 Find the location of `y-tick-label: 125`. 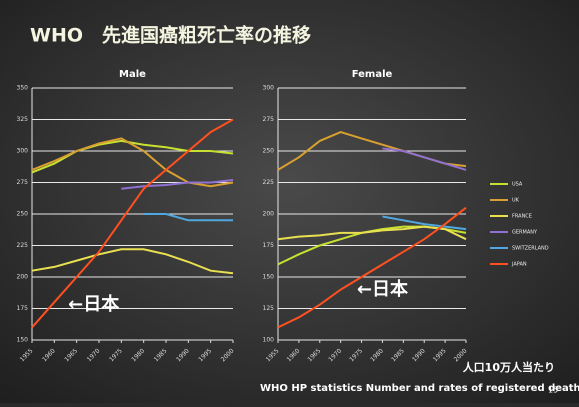

y-tick-label: 125 is located at coordinates (269, 308).